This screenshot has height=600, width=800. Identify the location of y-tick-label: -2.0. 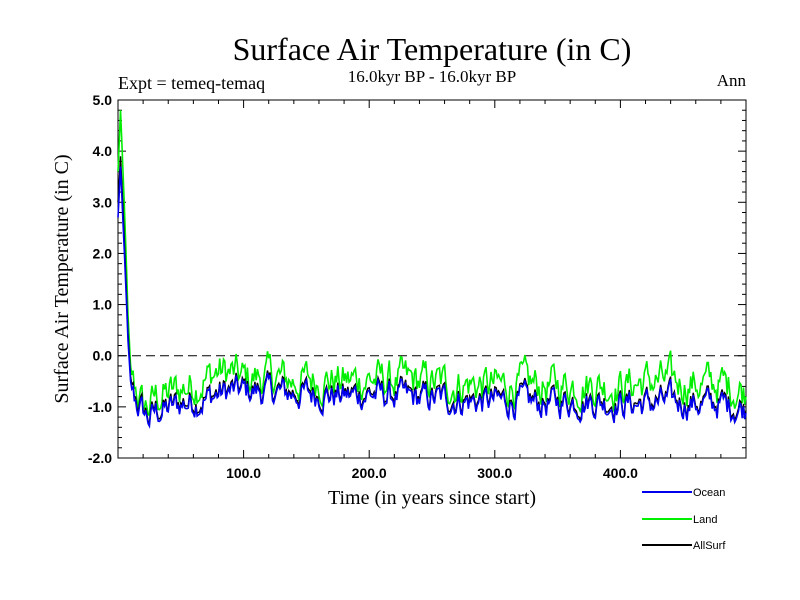
(100, 458).